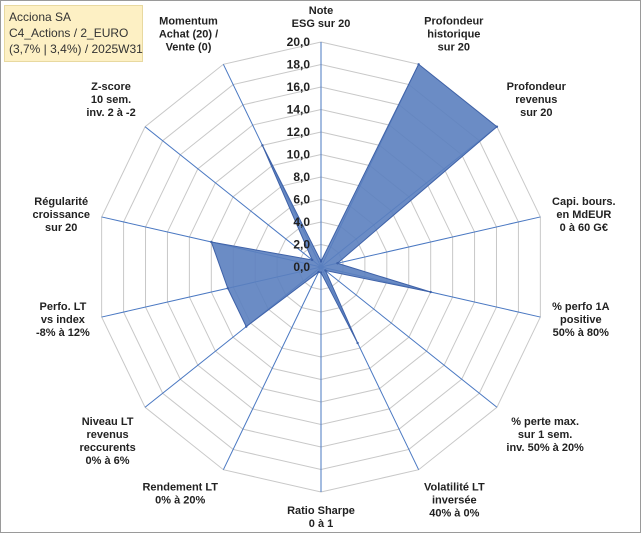 The height and width of the screenshot is (533, 641). What do you see at coordinates (321, 517) in the screenshot?
I see `axis-label: Ratio Sharpe 0 à 1` at bounding box center [321, 517].